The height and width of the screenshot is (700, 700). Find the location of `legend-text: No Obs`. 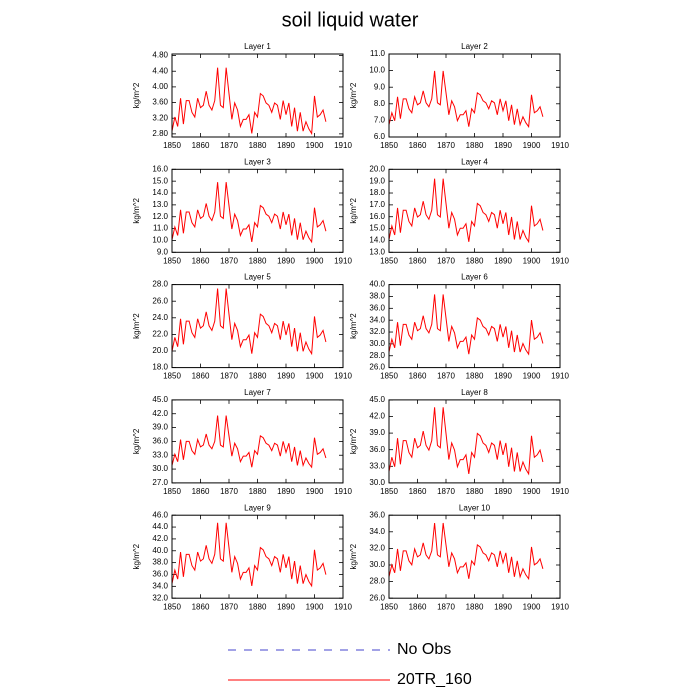

legend-text: No Obs is located at coordinates (424, 649).